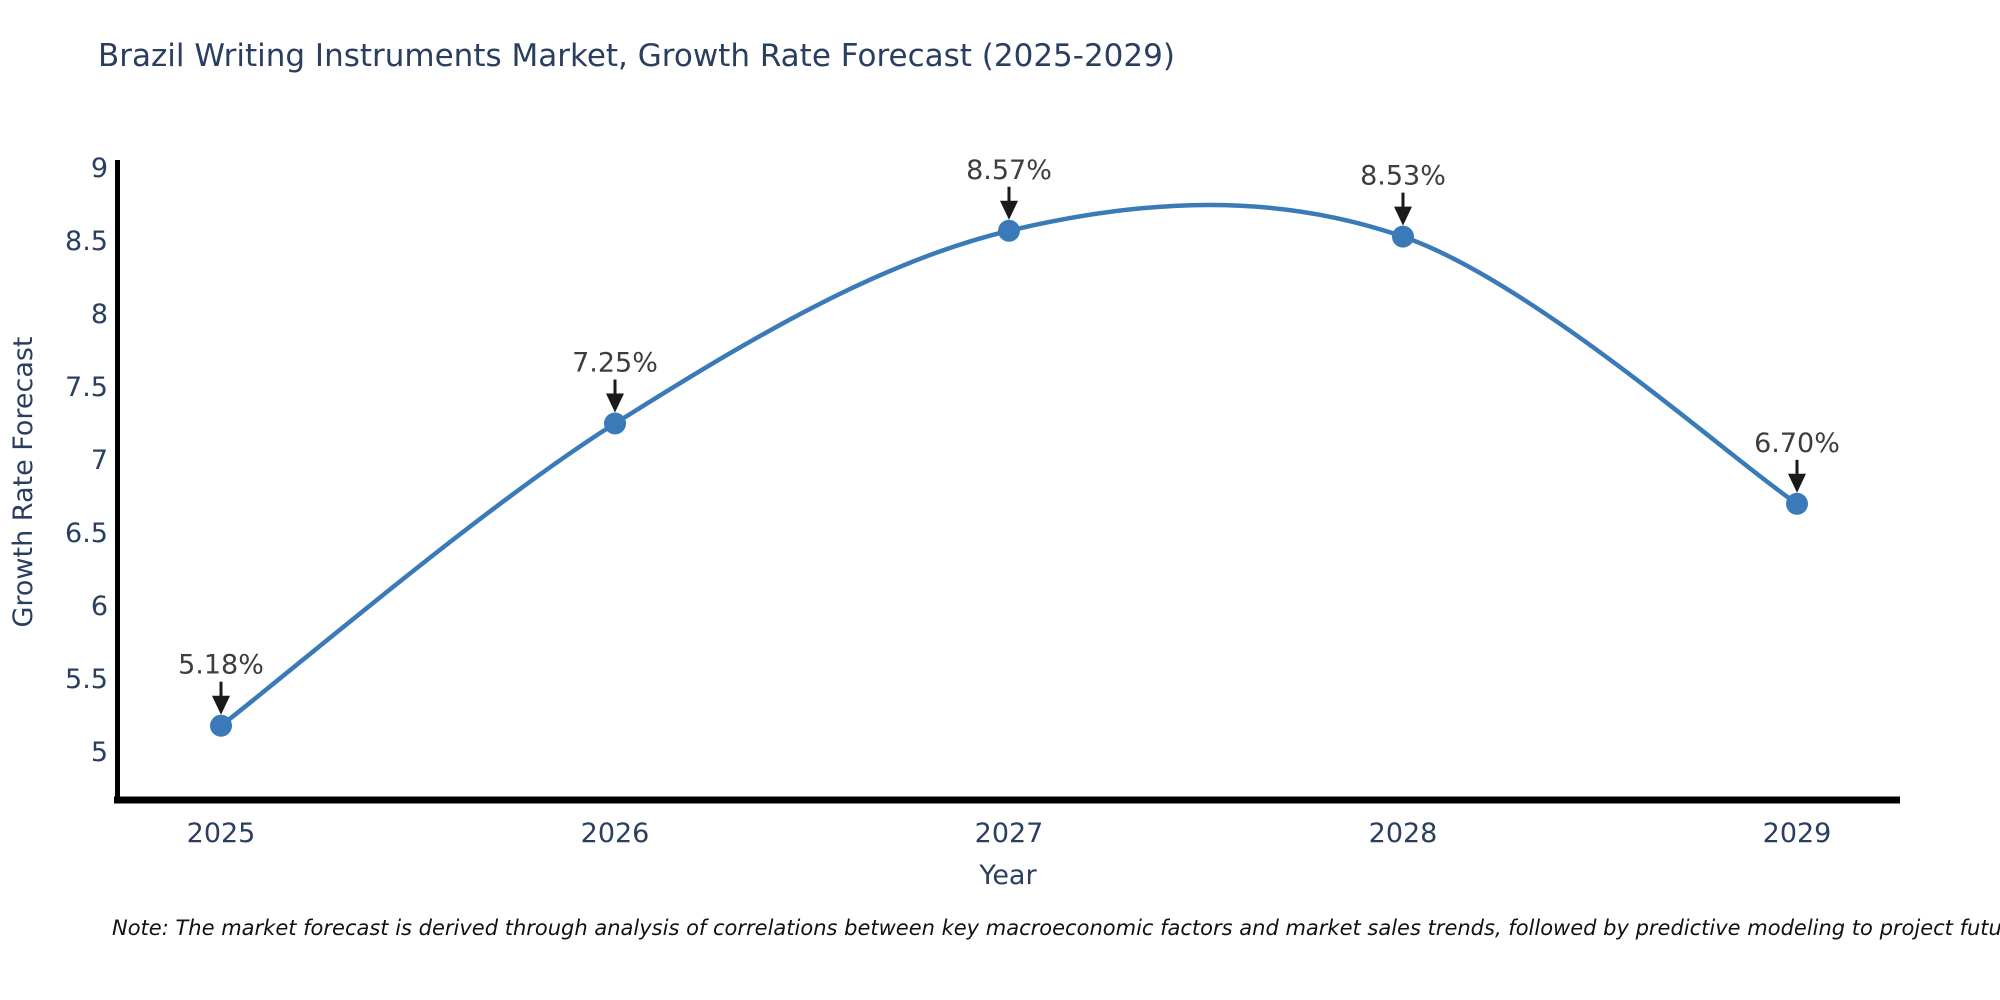 The width and height of the screenshot is (2000, 1000). What do you see at coordinates (1403, 833) in the screenshot?
I see `x-tick-label-2028: 2028` at bounding box center [1403, 833].